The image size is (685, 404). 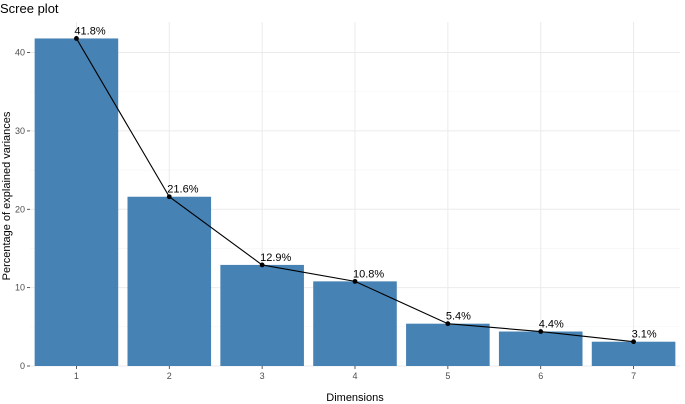 I want to click on y-axis-title: Percentage of explained variances, so click(x=7, y=195).